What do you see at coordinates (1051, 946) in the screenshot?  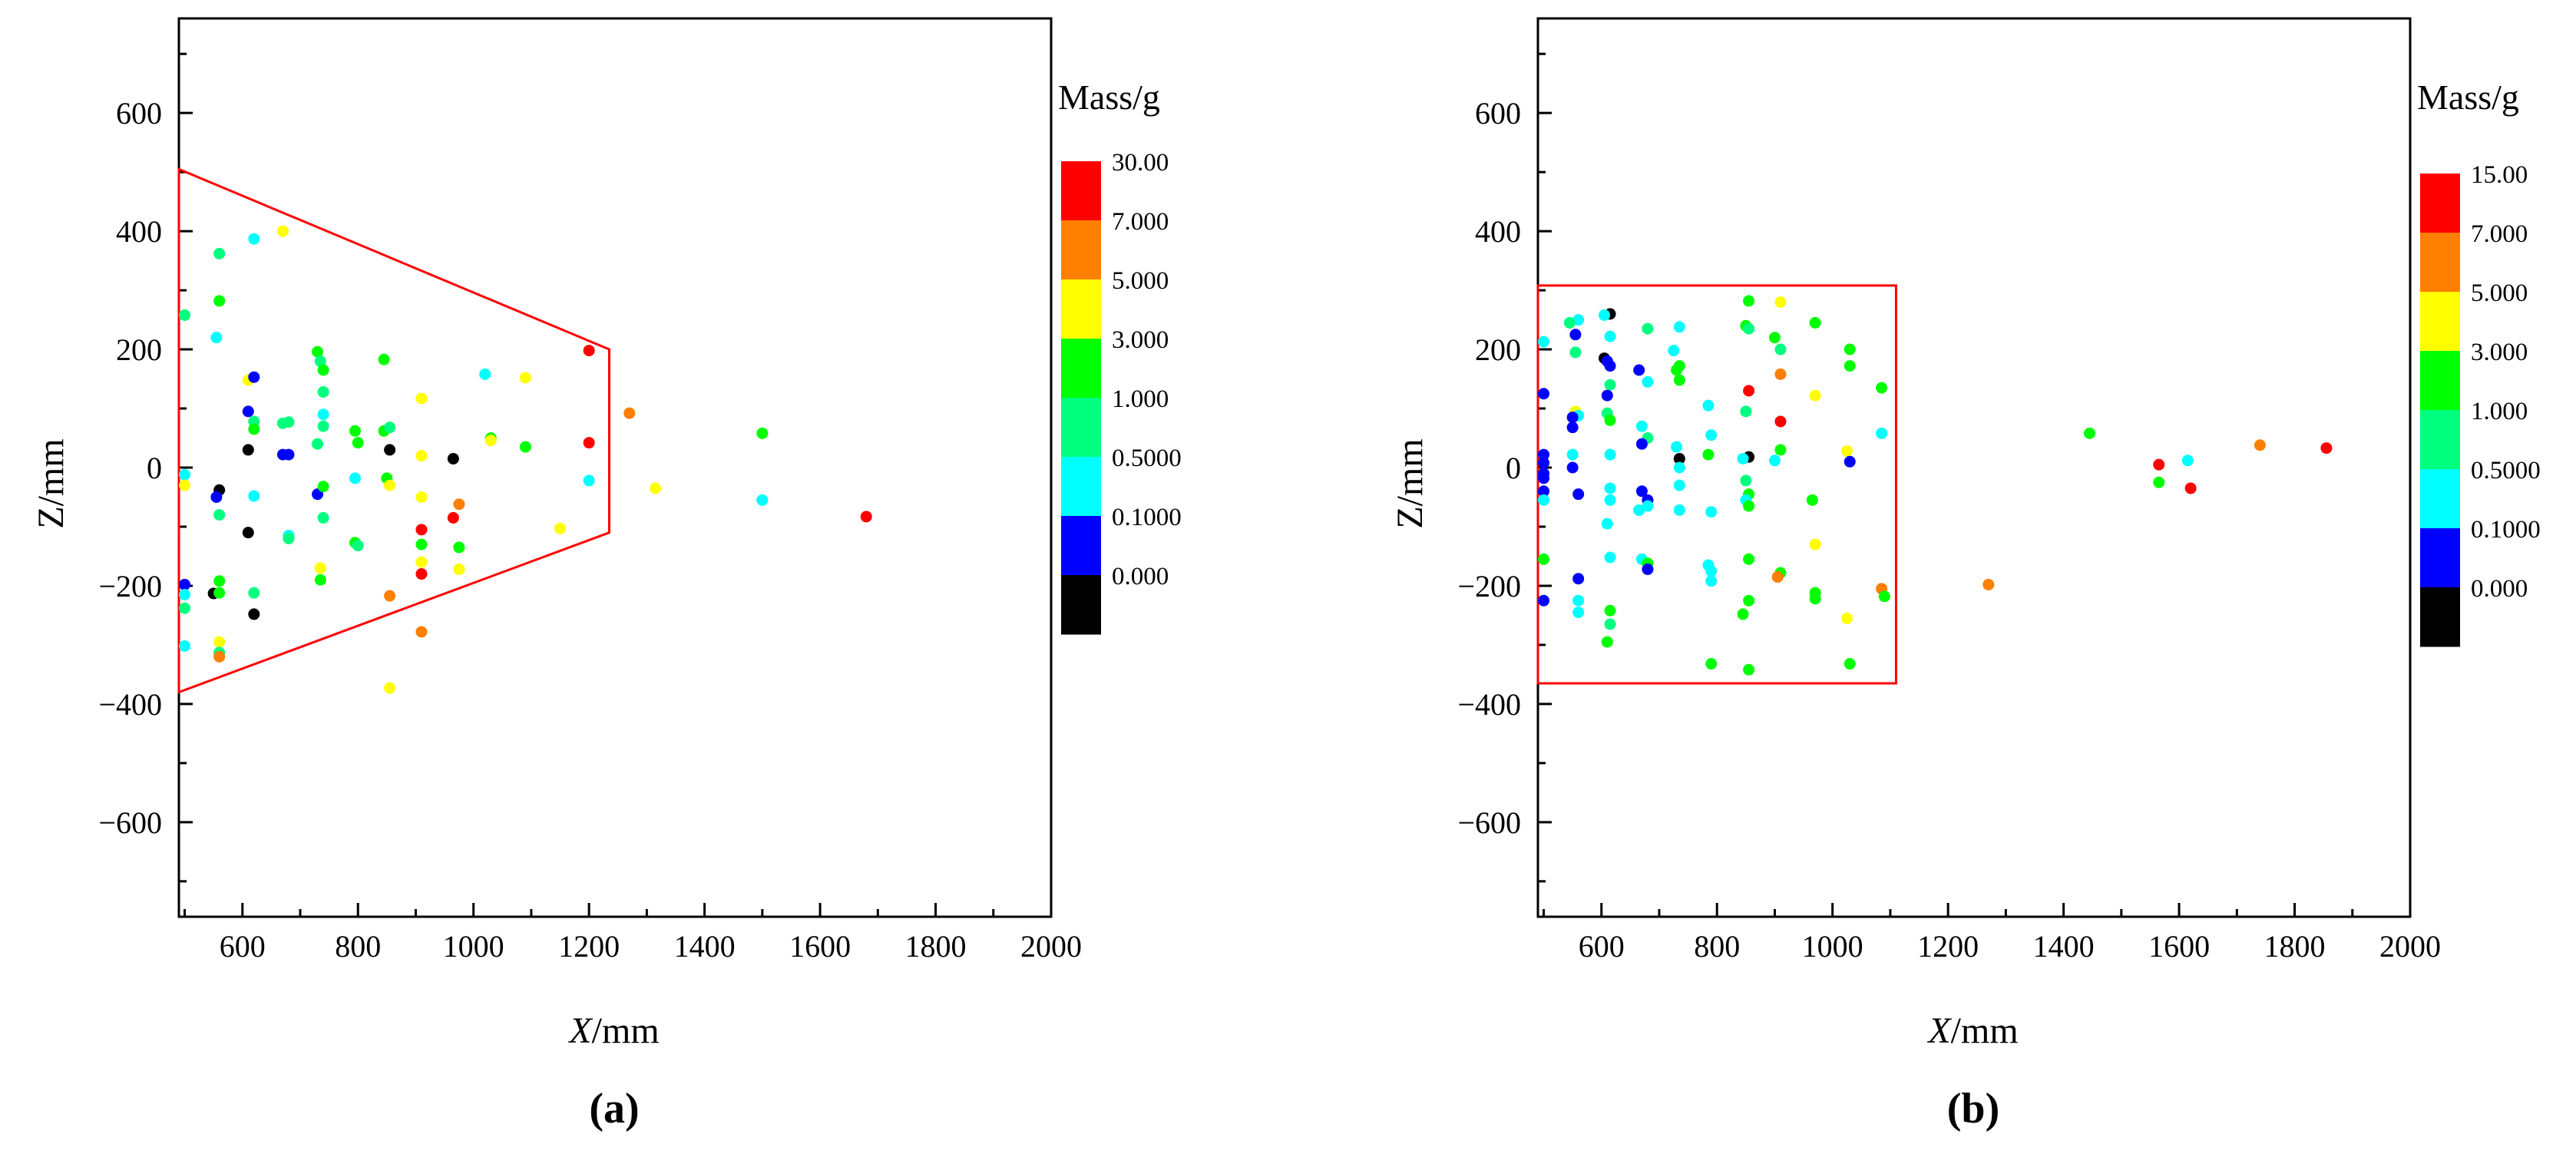 I see `x-tick-label: 2000` at bounding box center [1051, 946].